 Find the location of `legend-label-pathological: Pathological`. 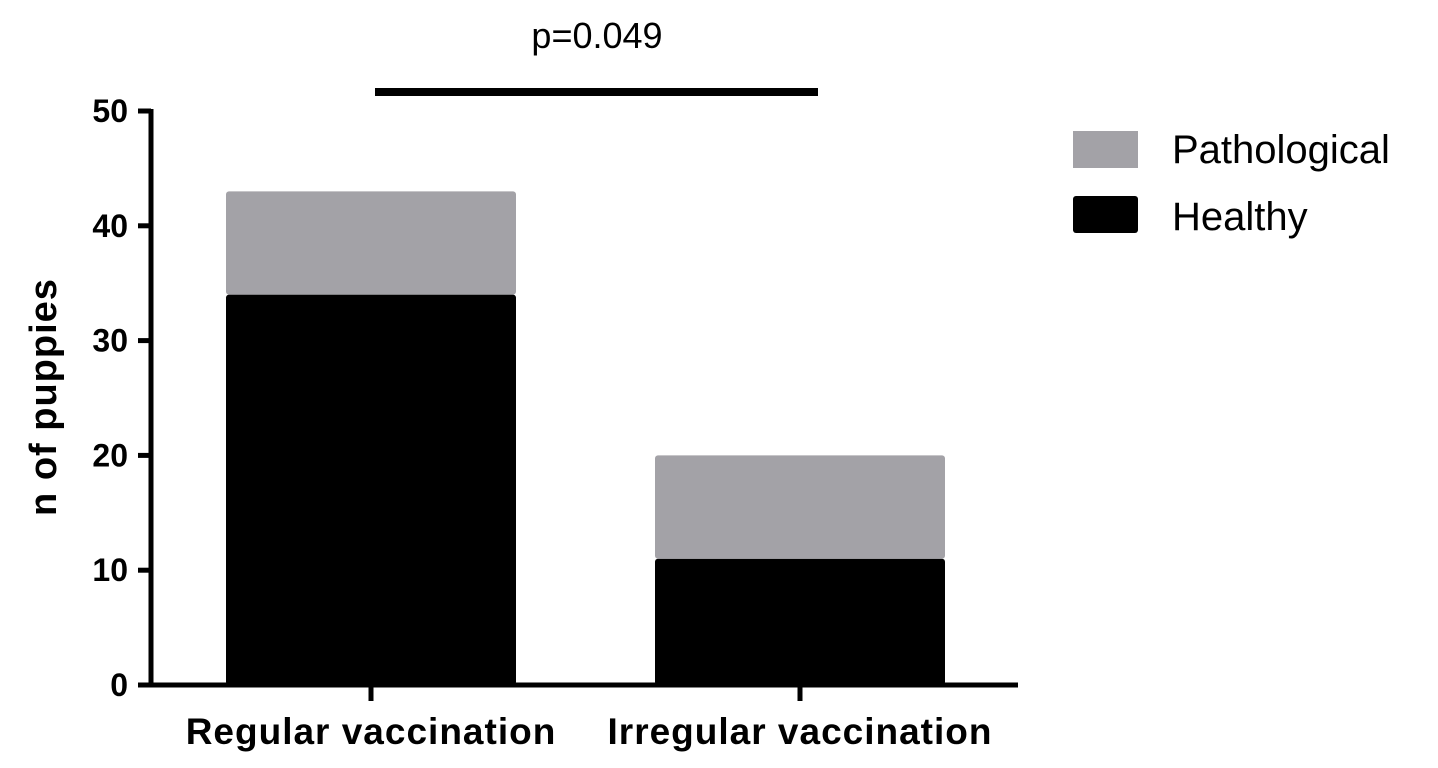

legend-label-pathological: Pathological is located at coordinates (1281, 150).